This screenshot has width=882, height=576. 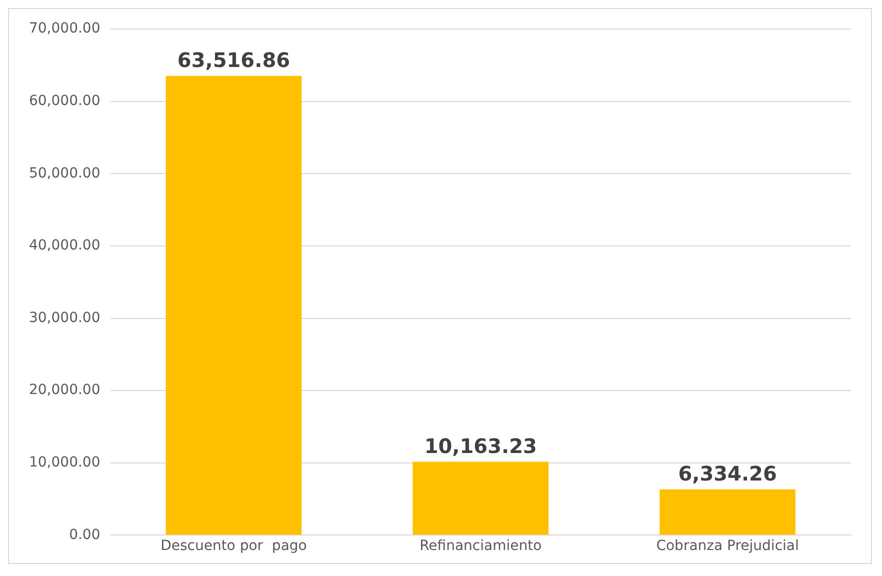 I want to click on data-label: 63,516.86, so click(x=233, y=60).